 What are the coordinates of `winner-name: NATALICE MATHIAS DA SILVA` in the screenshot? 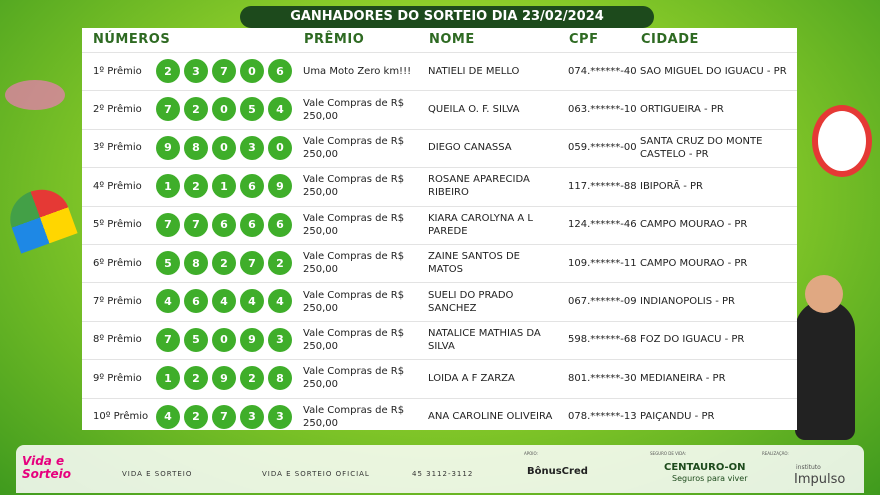 It's located at (484, 339).